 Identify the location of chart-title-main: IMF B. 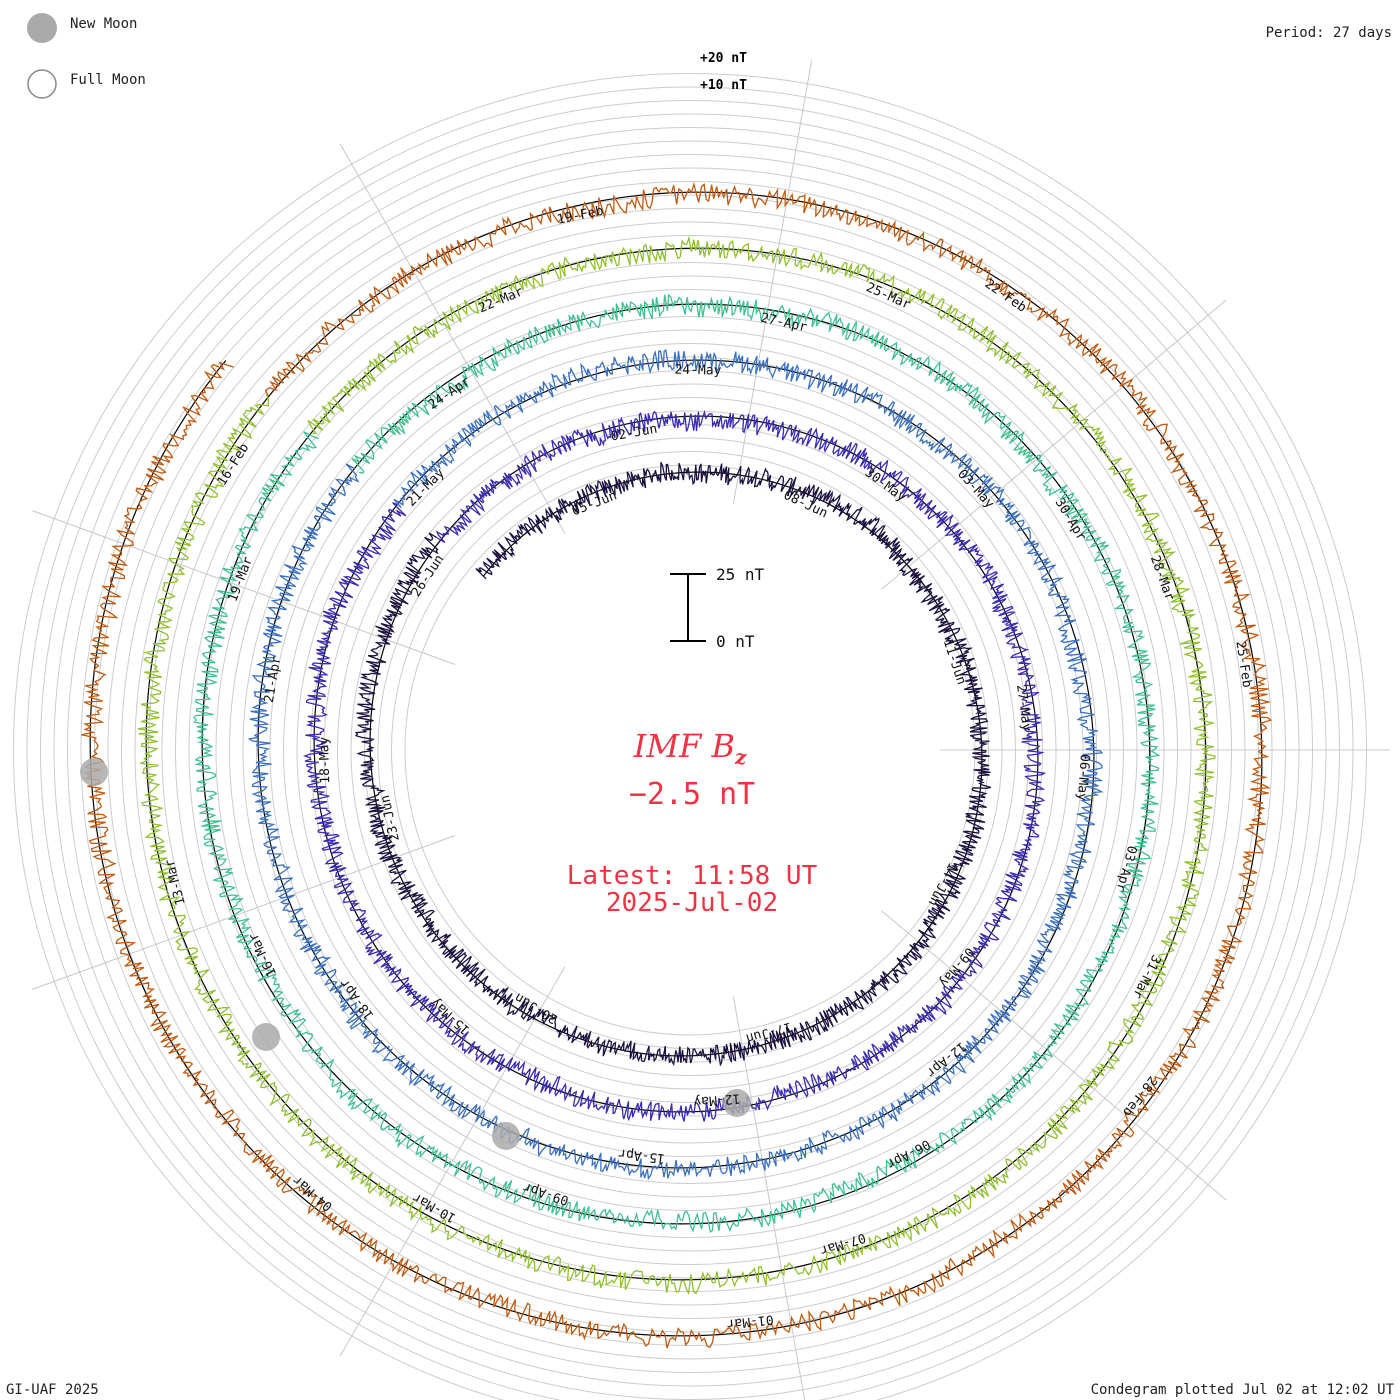
(684, 746).